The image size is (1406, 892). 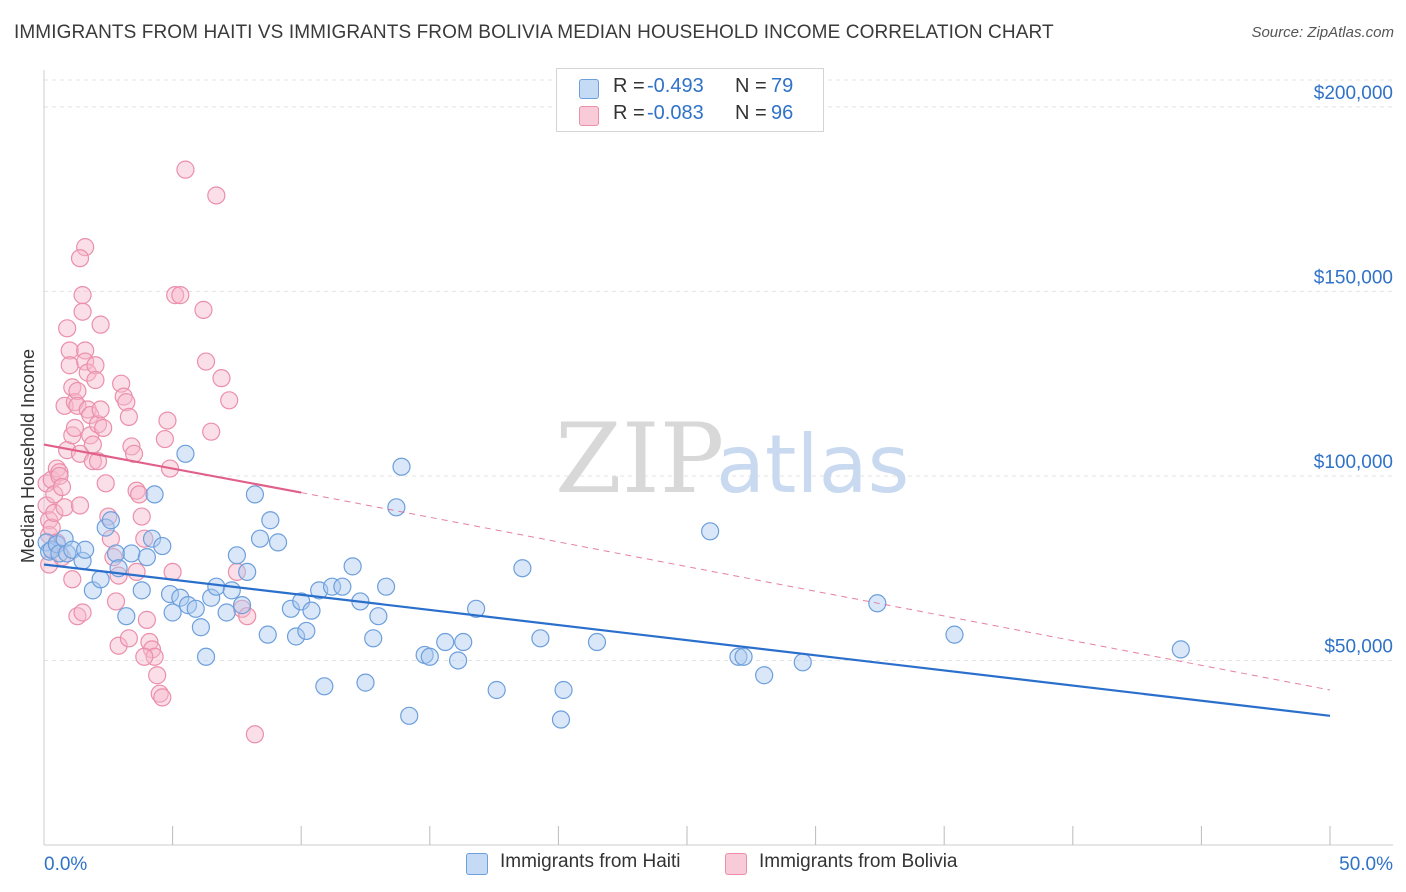 I want to click on bolivia-trend-line, so click(x=172, y=468).